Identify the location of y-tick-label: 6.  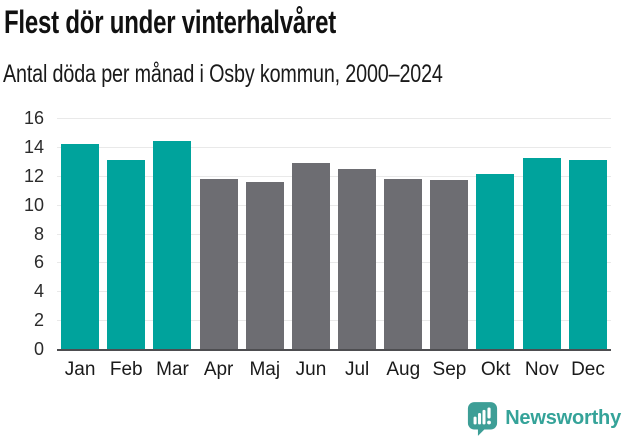
(38, 262).